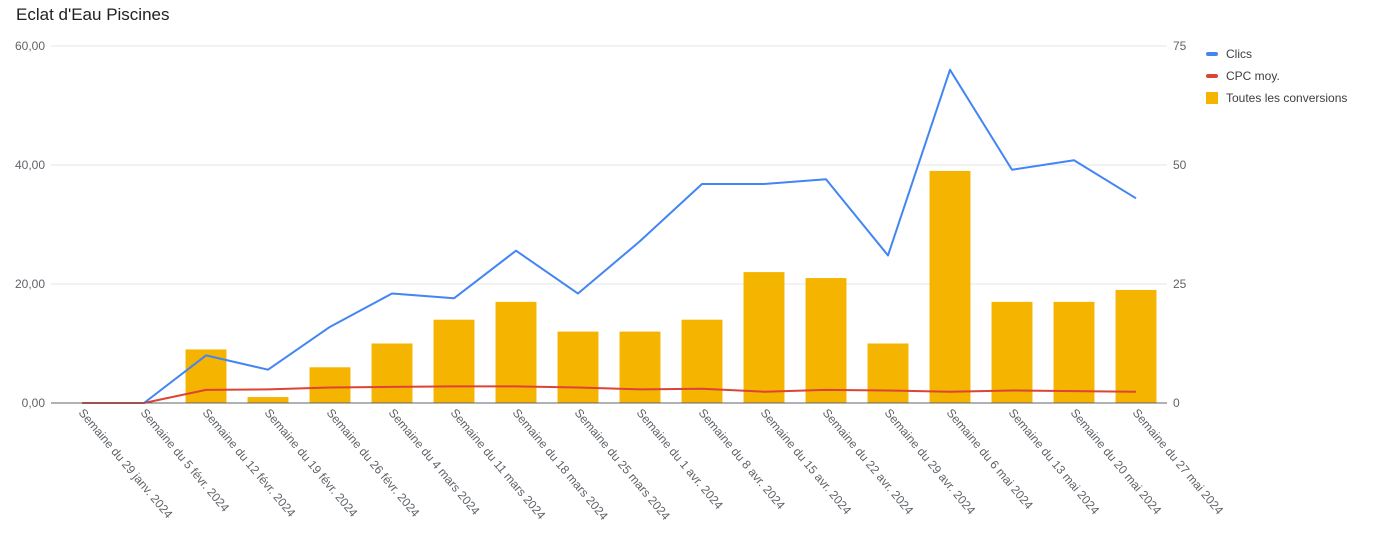  What do you see at coordinates (30, 46) in the screenshot?
I see `y-tick-label: 60,00` at bounding box center [30, 46].